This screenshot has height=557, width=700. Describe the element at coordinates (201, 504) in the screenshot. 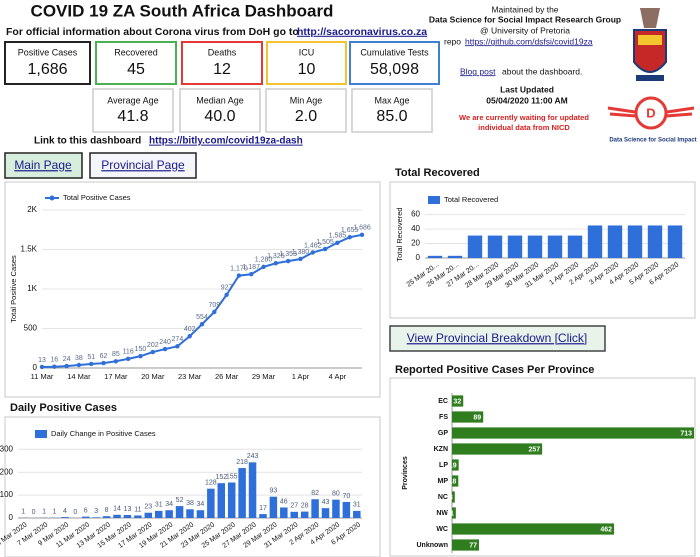

I see `data-label: 34` at that location.